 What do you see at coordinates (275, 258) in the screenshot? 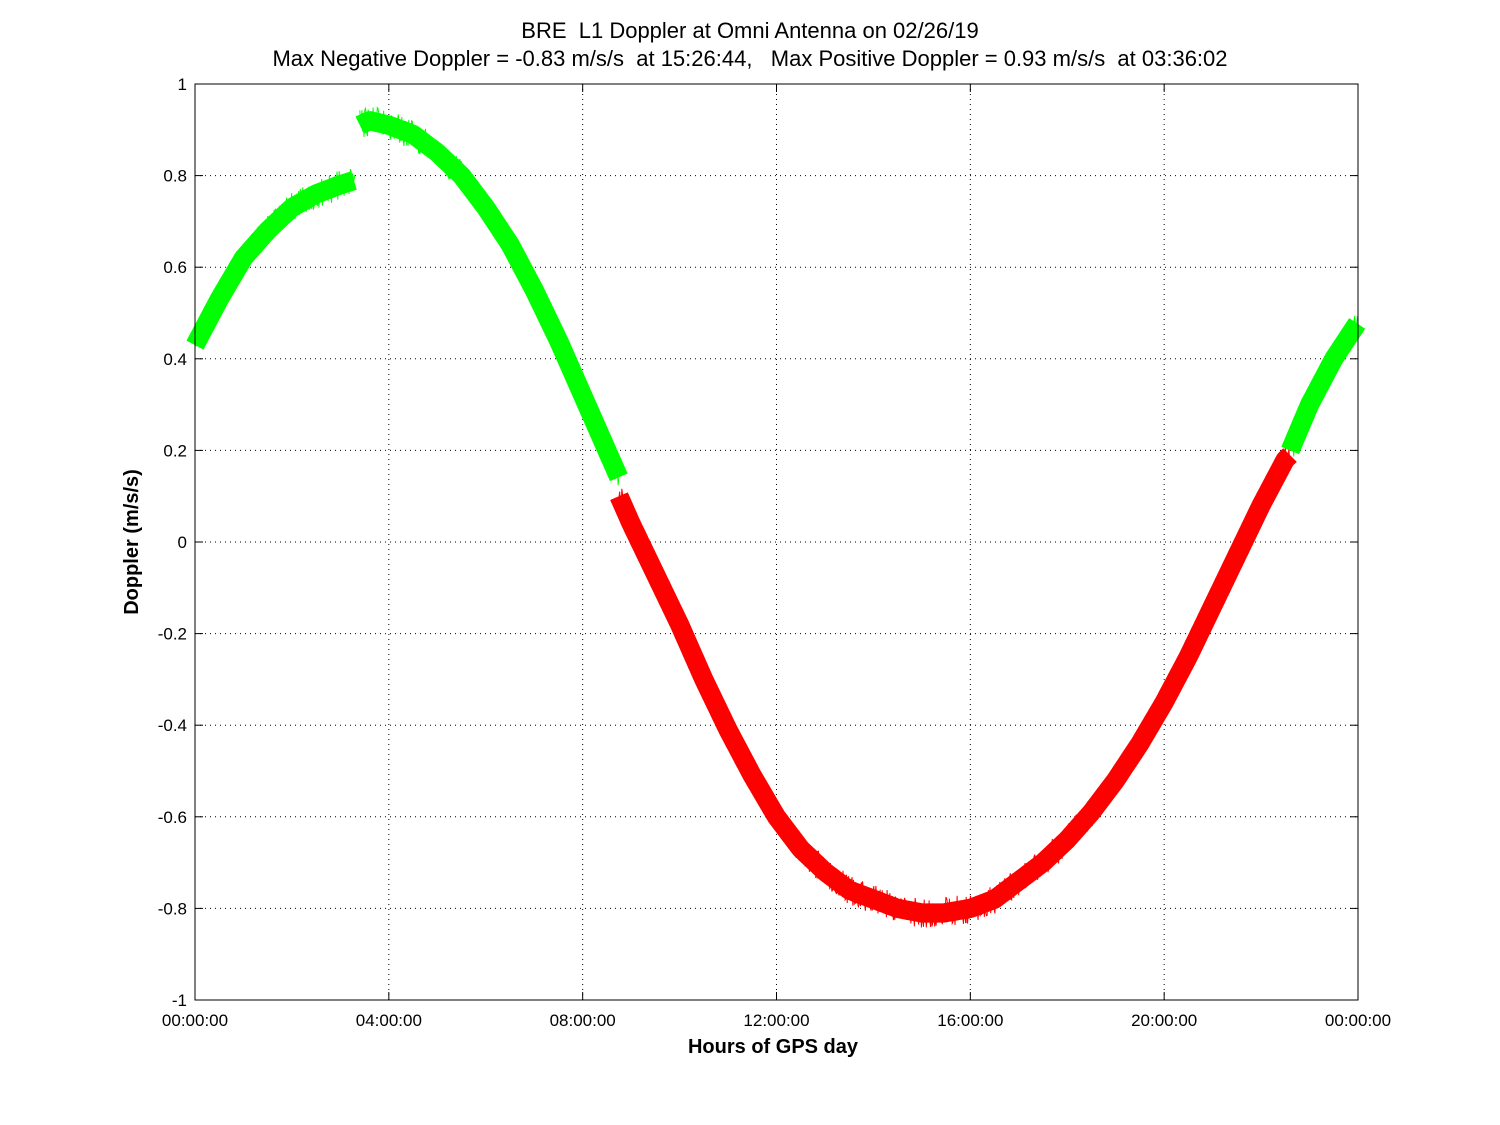
I see `series-0-line` at bounding box center [275, 258].